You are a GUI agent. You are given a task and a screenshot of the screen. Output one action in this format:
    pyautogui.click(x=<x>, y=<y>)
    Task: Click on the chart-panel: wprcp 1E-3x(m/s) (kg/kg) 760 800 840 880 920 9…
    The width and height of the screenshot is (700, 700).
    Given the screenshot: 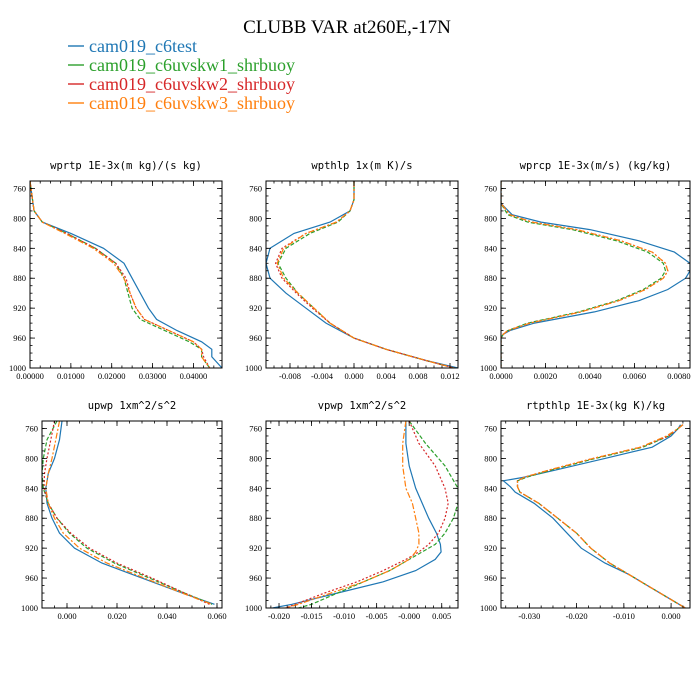 What is the action you would take?
    pyautogui.click(x=585, y=270)
    